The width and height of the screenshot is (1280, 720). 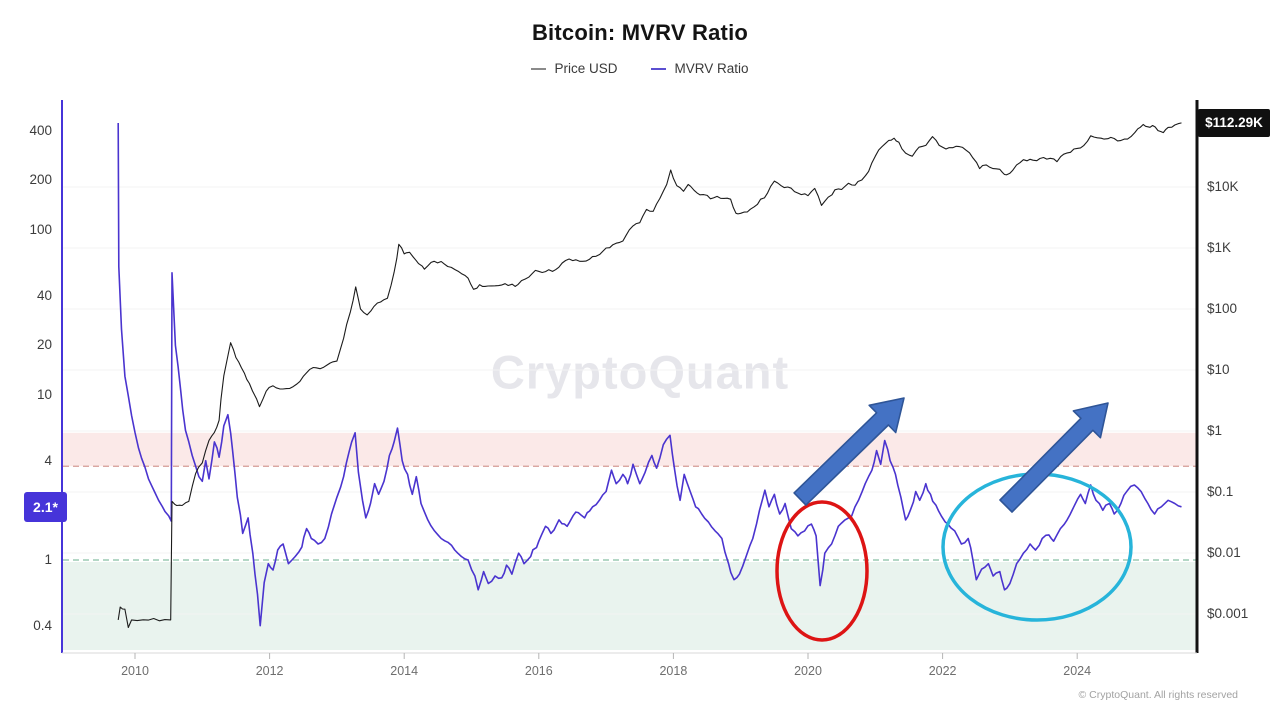 What do you see at coordinates (269, 671) in the screenshot?
I see `x-axis-tick: 2012` at bounding box center [269, 671].